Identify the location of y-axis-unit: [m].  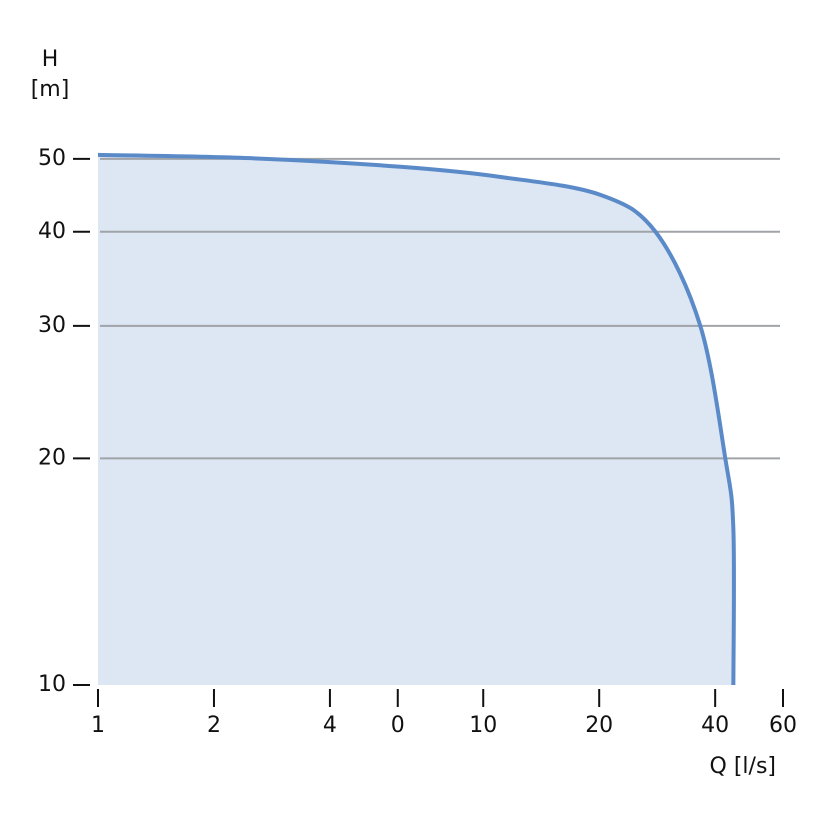
(50, 89).